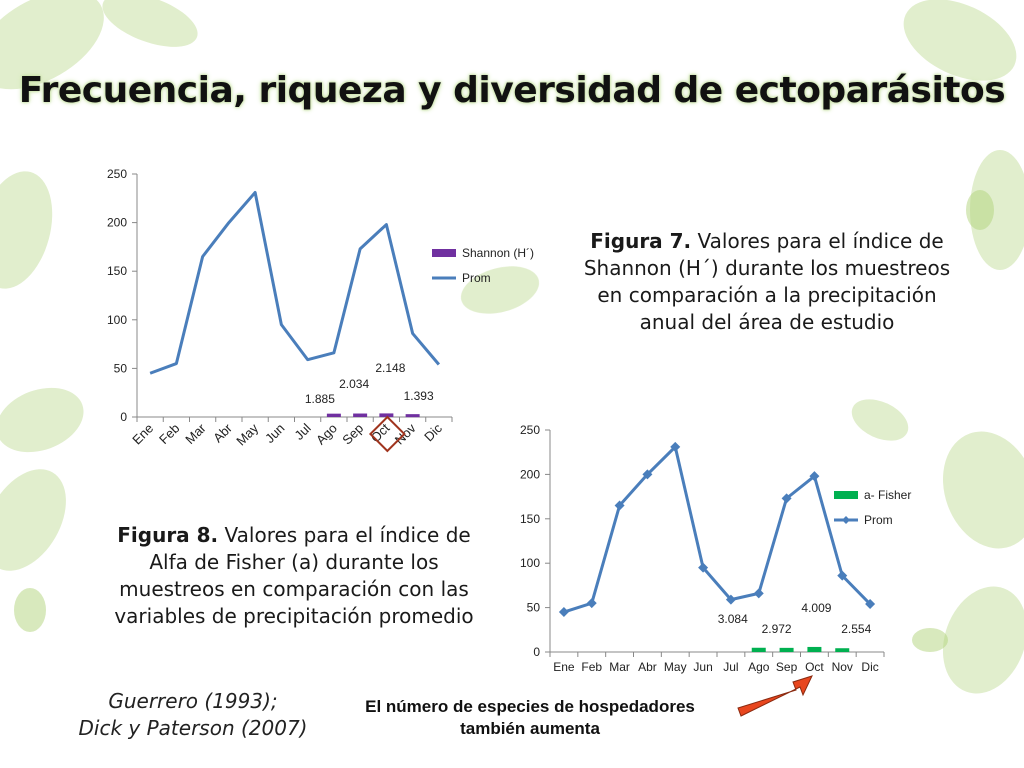 The height and width of the screenshot is (768, 1024). I want to click on x-tick-label: Abr, so click(647, 667).